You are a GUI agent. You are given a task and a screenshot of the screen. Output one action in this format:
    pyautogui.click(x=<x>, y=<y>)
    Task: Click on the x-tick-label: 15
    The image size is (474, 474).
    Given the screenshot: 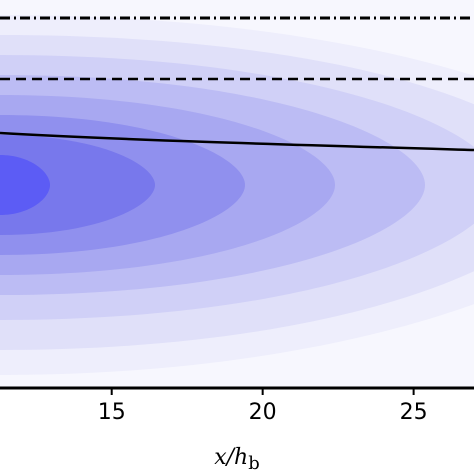 What is the action you would take?
    pyautogui.click(x=112, y=412)
    